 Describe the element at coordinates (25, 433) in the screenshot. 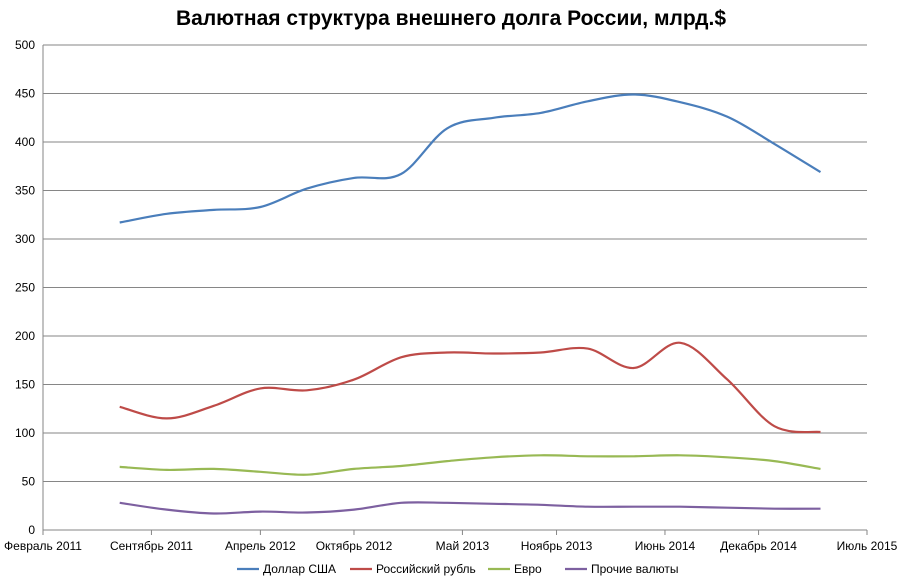

I see `y-tick-label: 100` at that location.